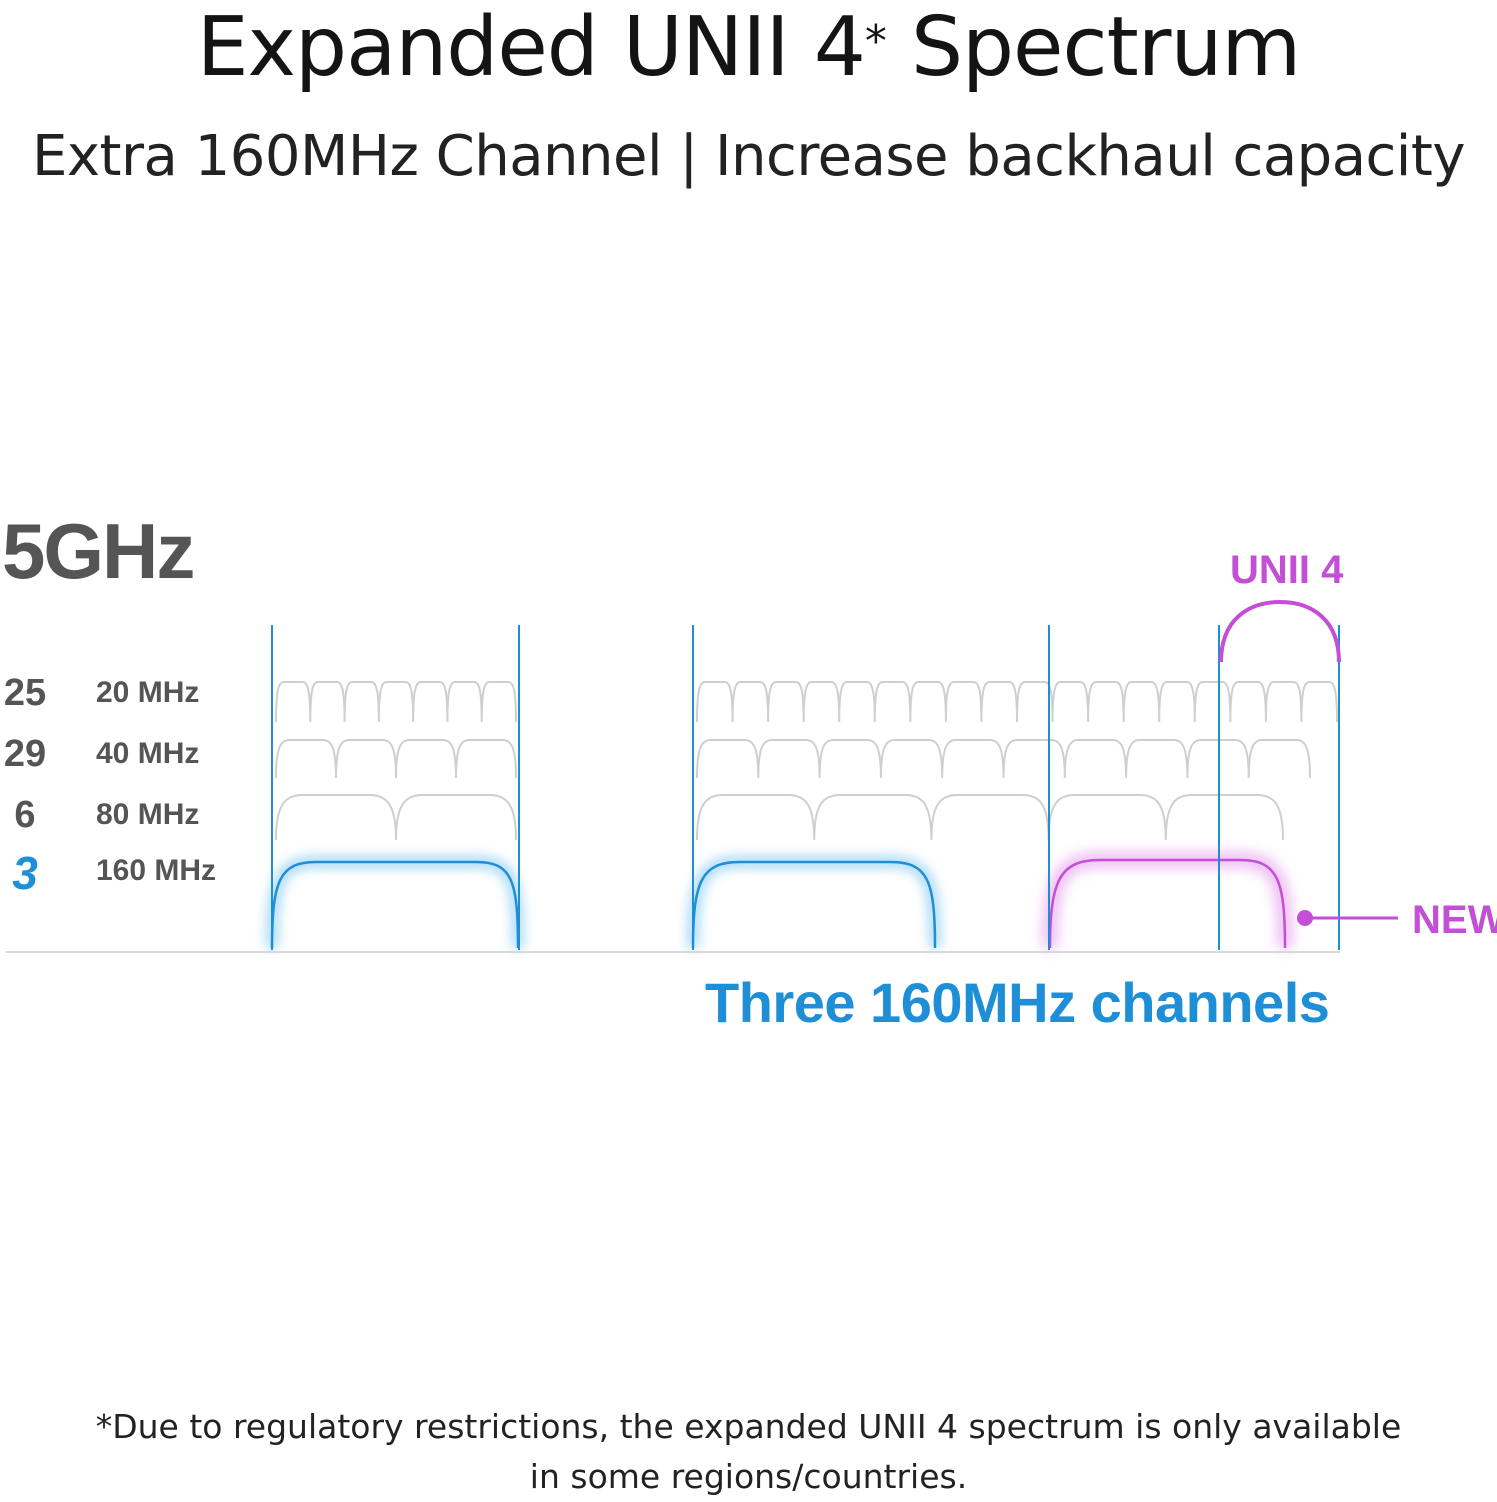  Describe the element at coordinates (148, 753) in the screenshot. I see `width-label-40mhz: 40 MHz` at that location.